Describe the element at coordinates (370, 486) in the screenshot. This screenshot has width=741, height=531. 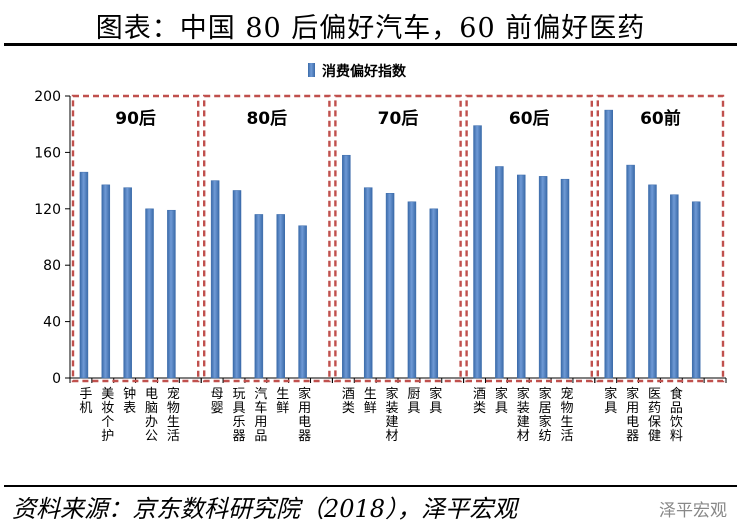
I see `source-rule` at that location.